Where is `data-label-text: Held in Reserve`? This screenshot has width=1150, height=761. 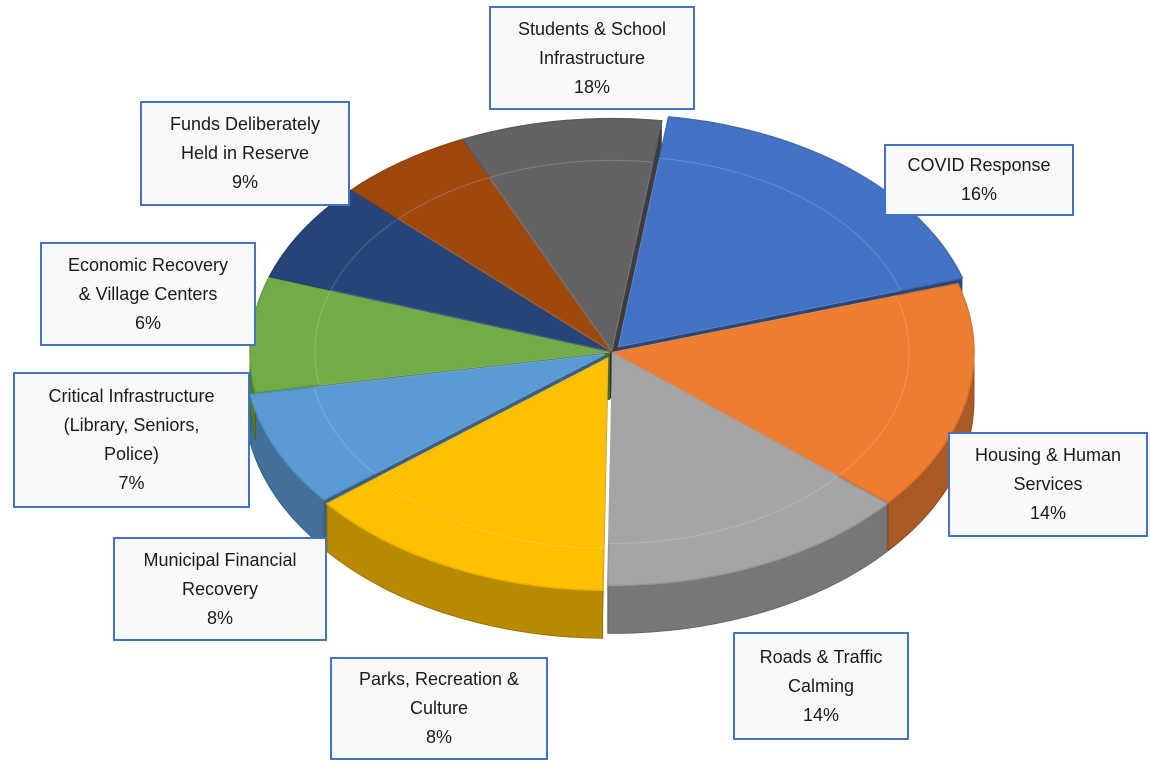
data-label-text: Held in Reserve is located at coordinates (245, 153).